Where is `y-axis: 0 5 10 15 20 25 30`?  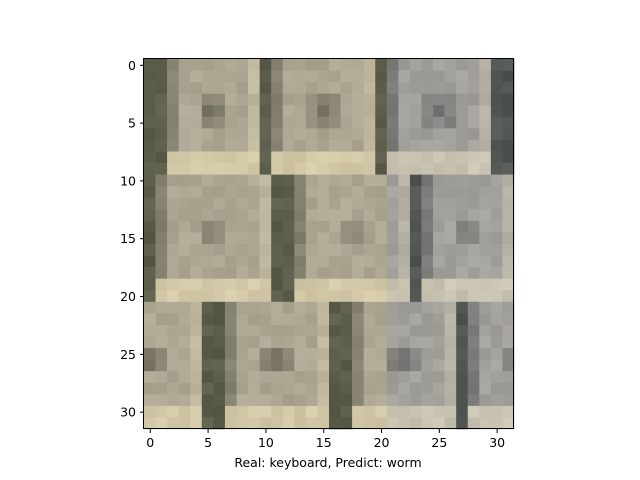 y-axis: 0 5 10 15 20 25 30 is located at coordinates (132, 239).